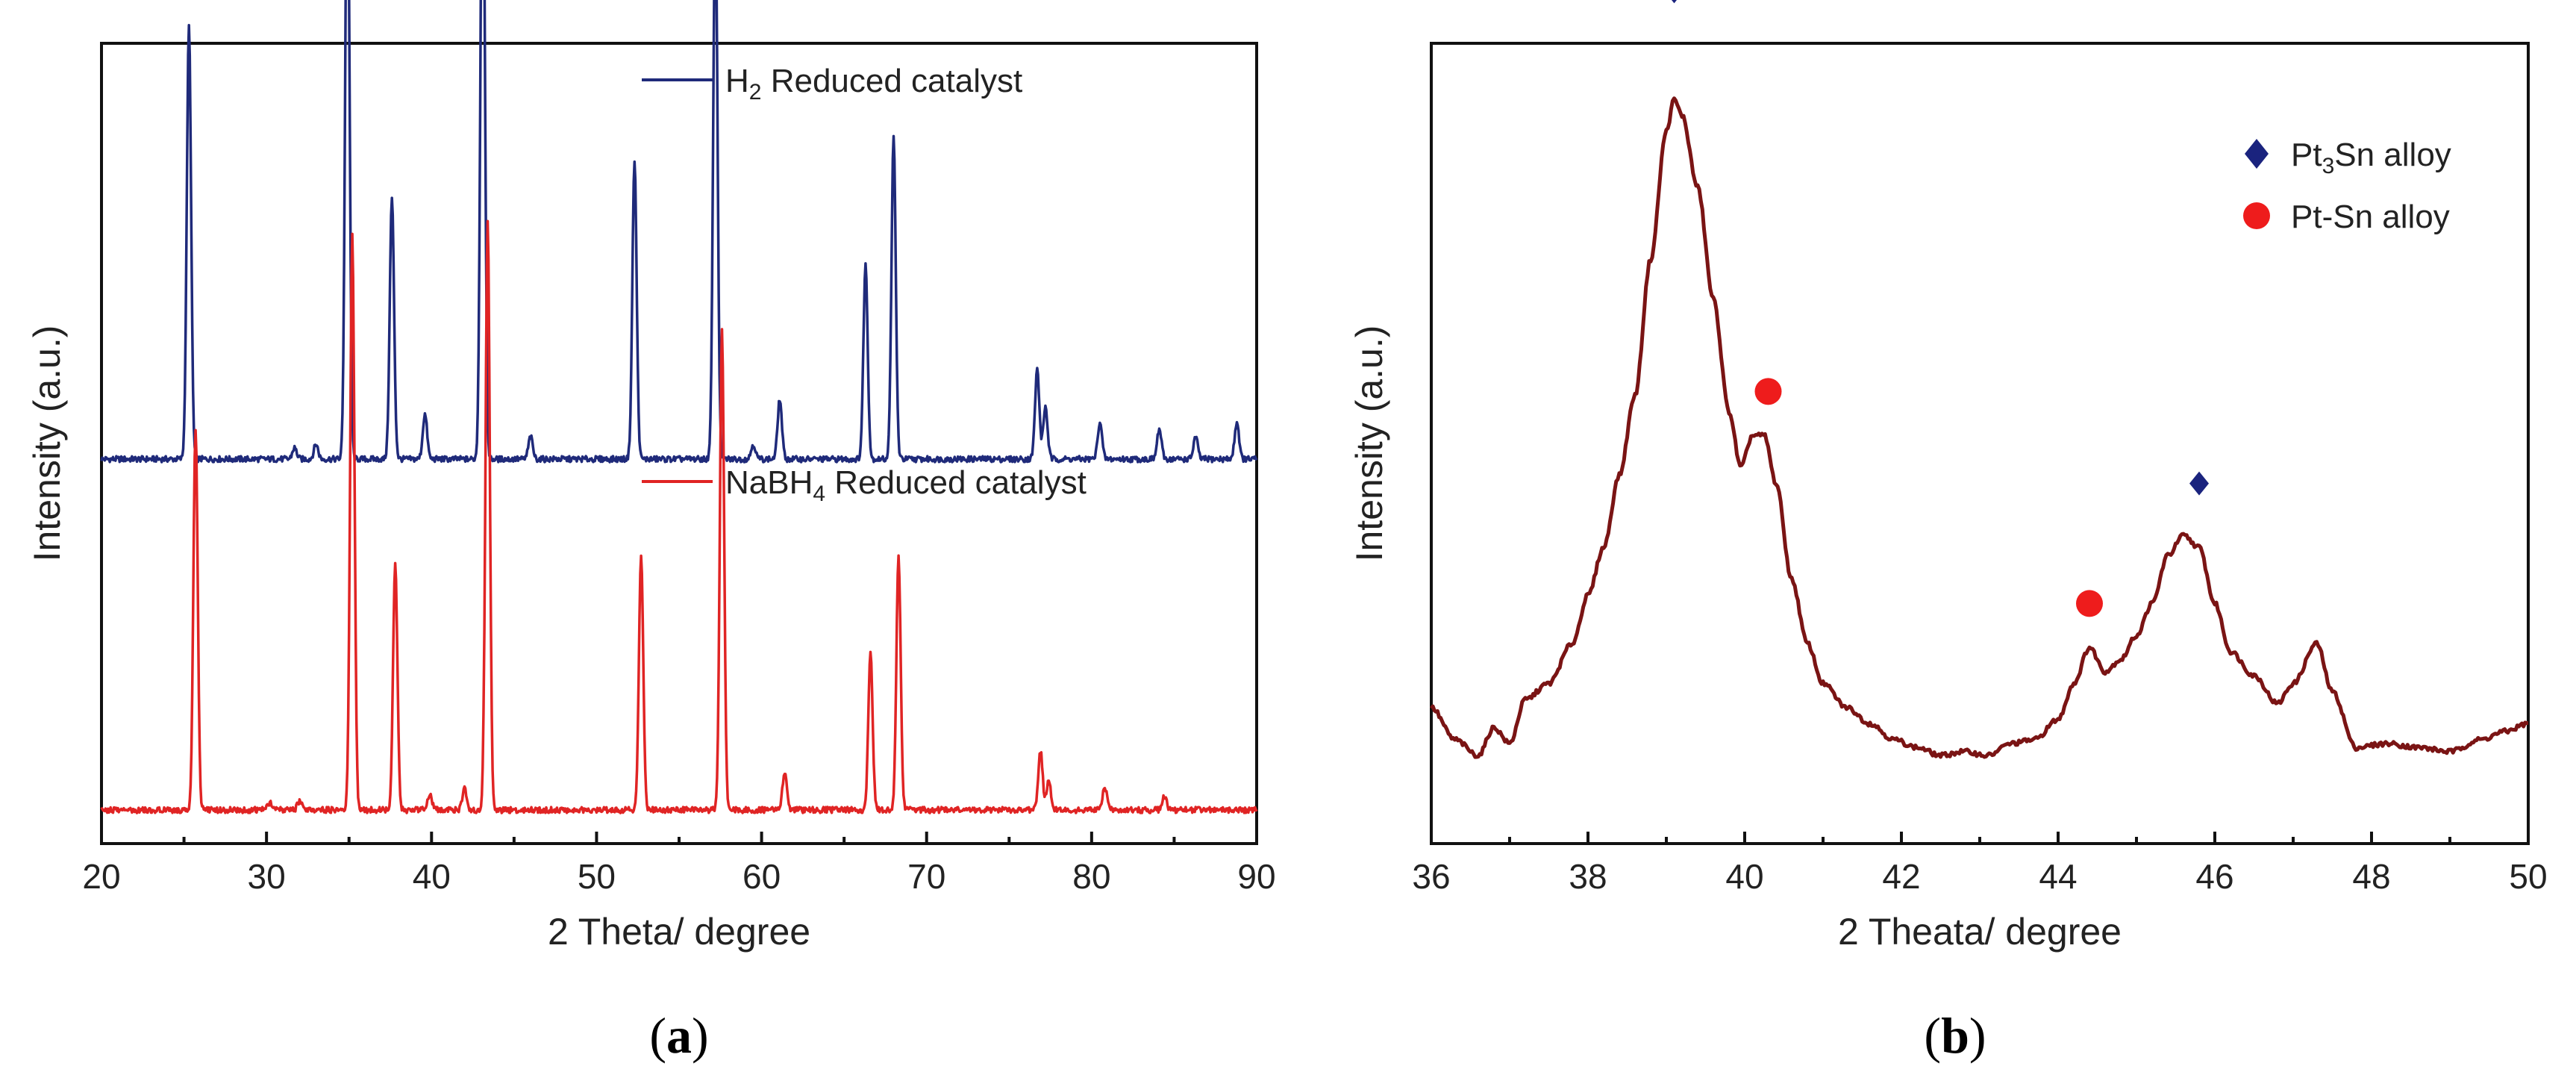  What do you see at coordinates (1256, 876) in the screenshot?
I see `x-tick-label: 90` at bounding box center [1256, 876].